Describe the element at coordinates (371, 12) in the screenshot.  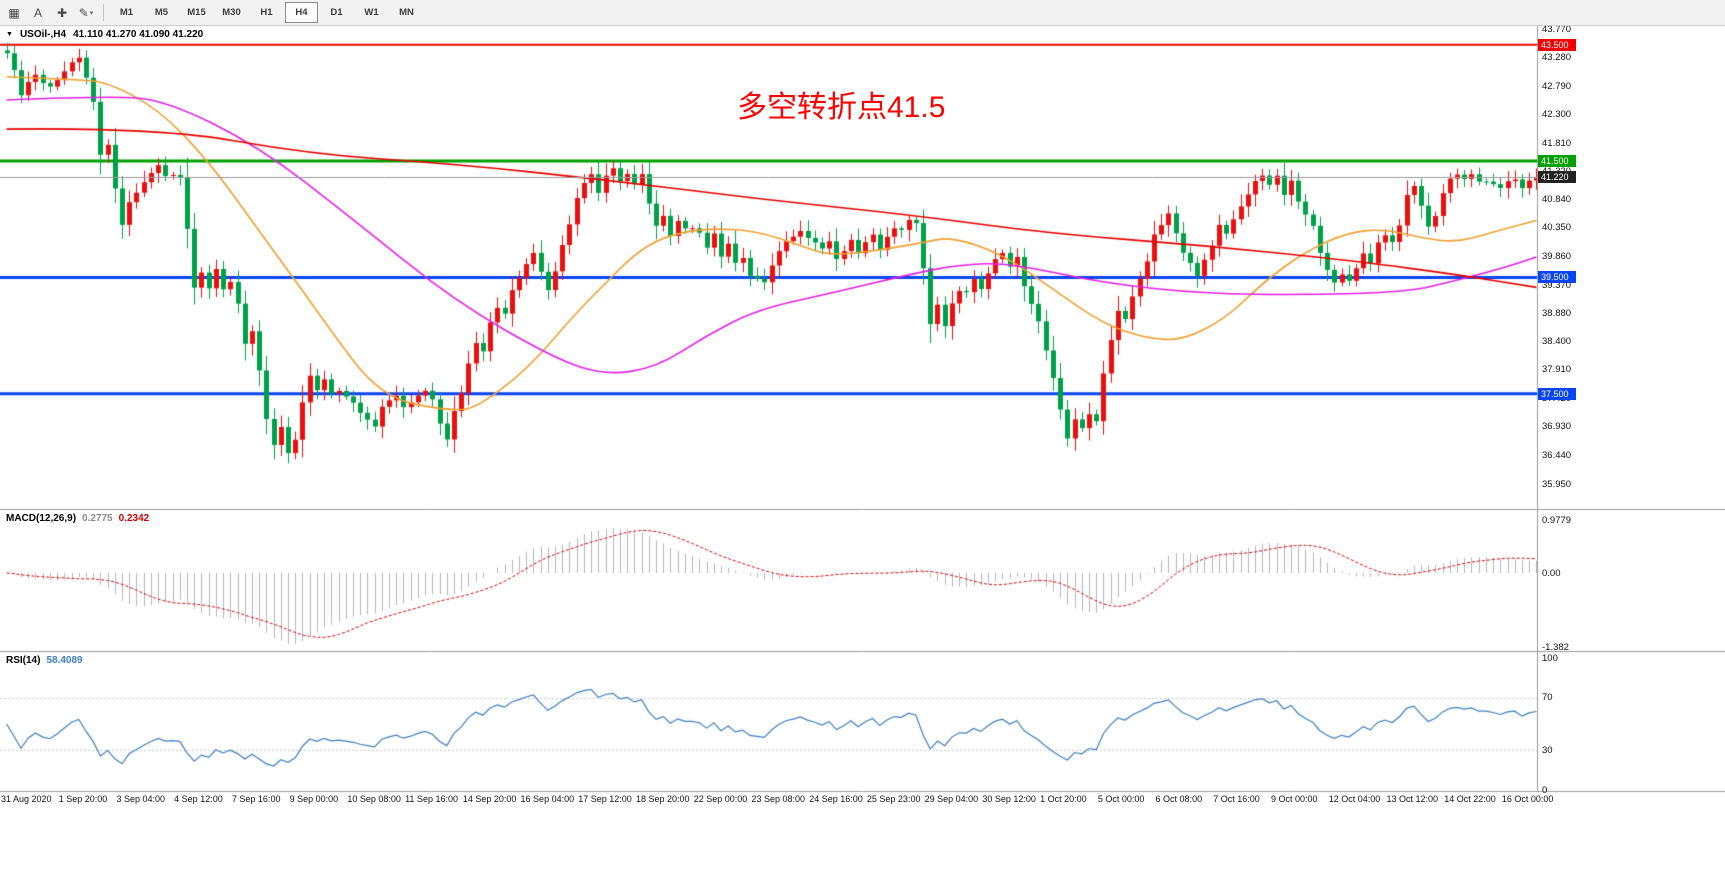
I see `timeframe-button-w1: W1` at that location.